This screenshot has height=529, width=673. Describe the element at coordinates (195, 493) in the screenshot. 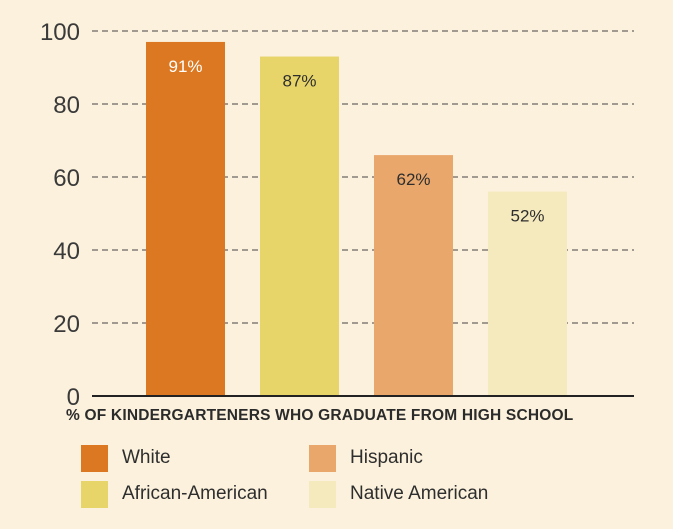

I see `legend-label-african-american: African-American` at that location.